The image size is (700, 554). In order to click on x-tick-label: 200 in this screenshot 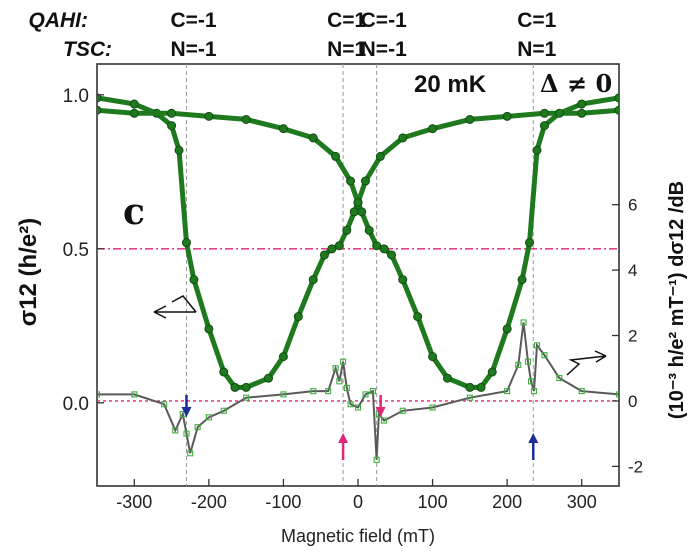, I will do `click(507, 502)`.